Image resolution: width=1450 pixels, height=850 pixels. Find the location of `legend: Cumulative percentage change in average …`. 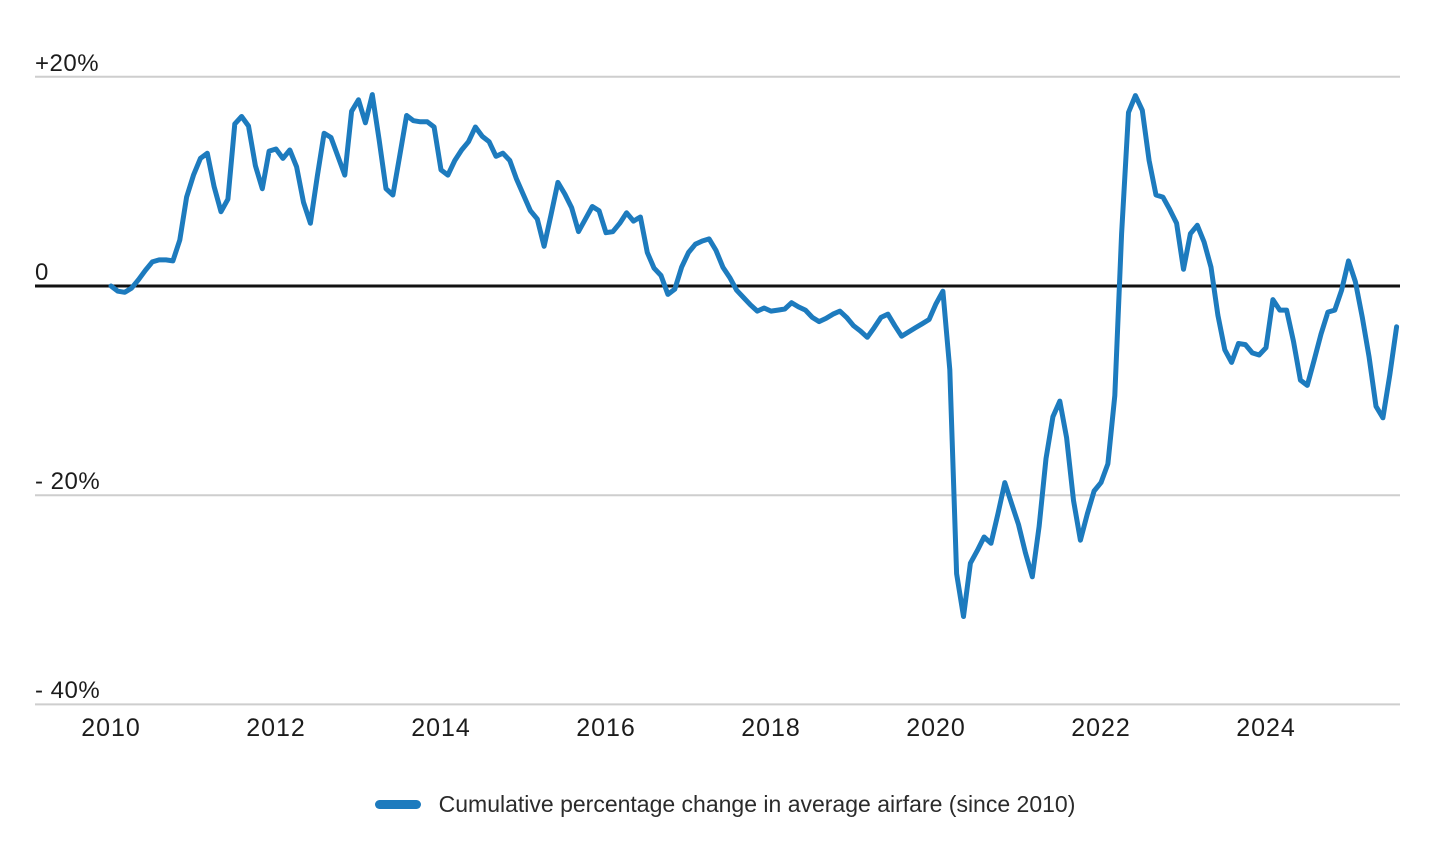

legend: Cumulative percentage change in average … is located at coordinates (725, 804).